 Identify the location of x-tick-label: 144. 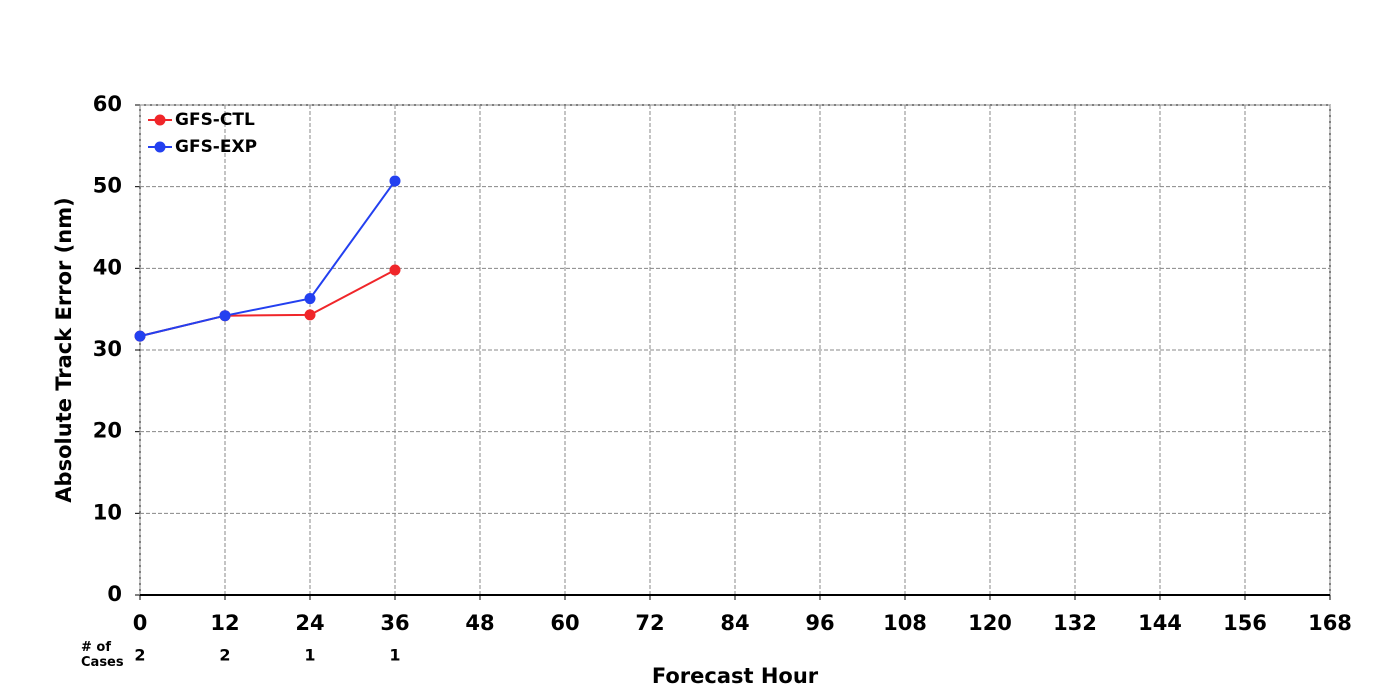
(1160, 623).